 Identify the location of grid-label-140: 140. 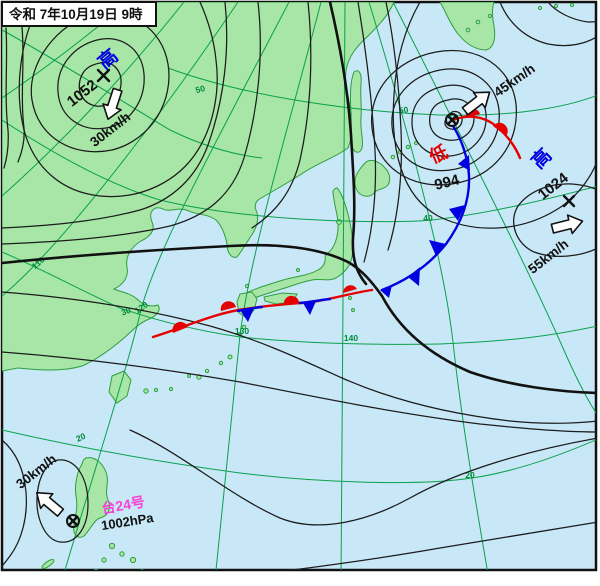
(351, 338).